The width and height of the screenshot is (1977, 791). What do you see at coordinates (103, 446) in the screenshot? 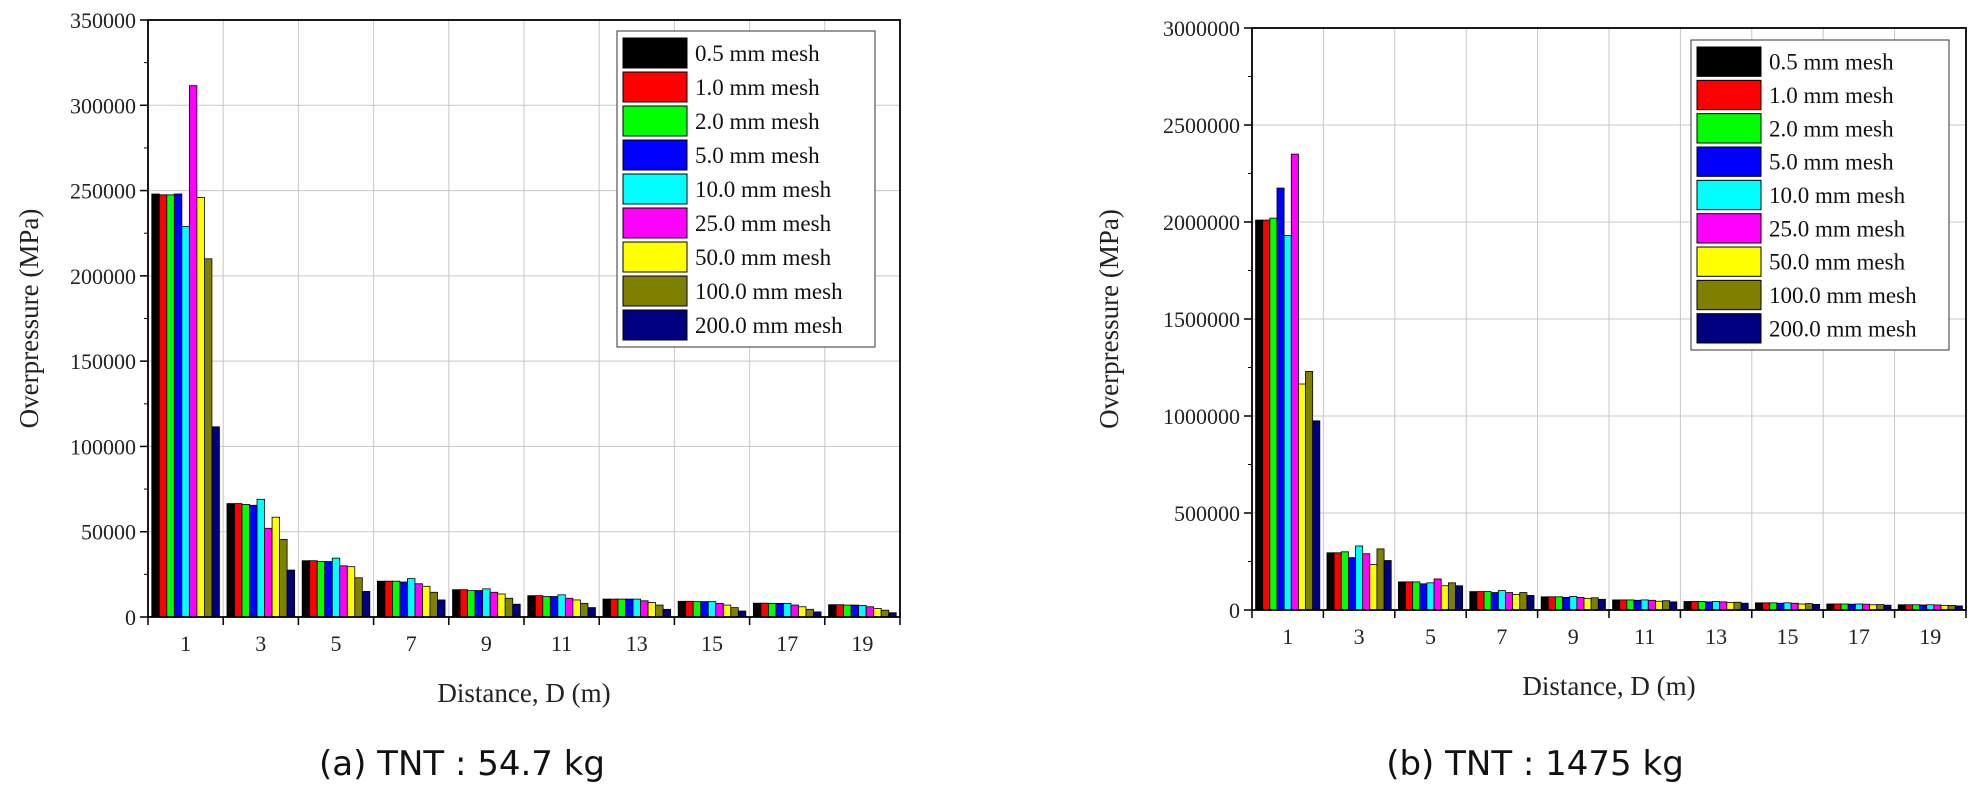
I see `y-tick-label: 100000` at bounding box center [103, 446].